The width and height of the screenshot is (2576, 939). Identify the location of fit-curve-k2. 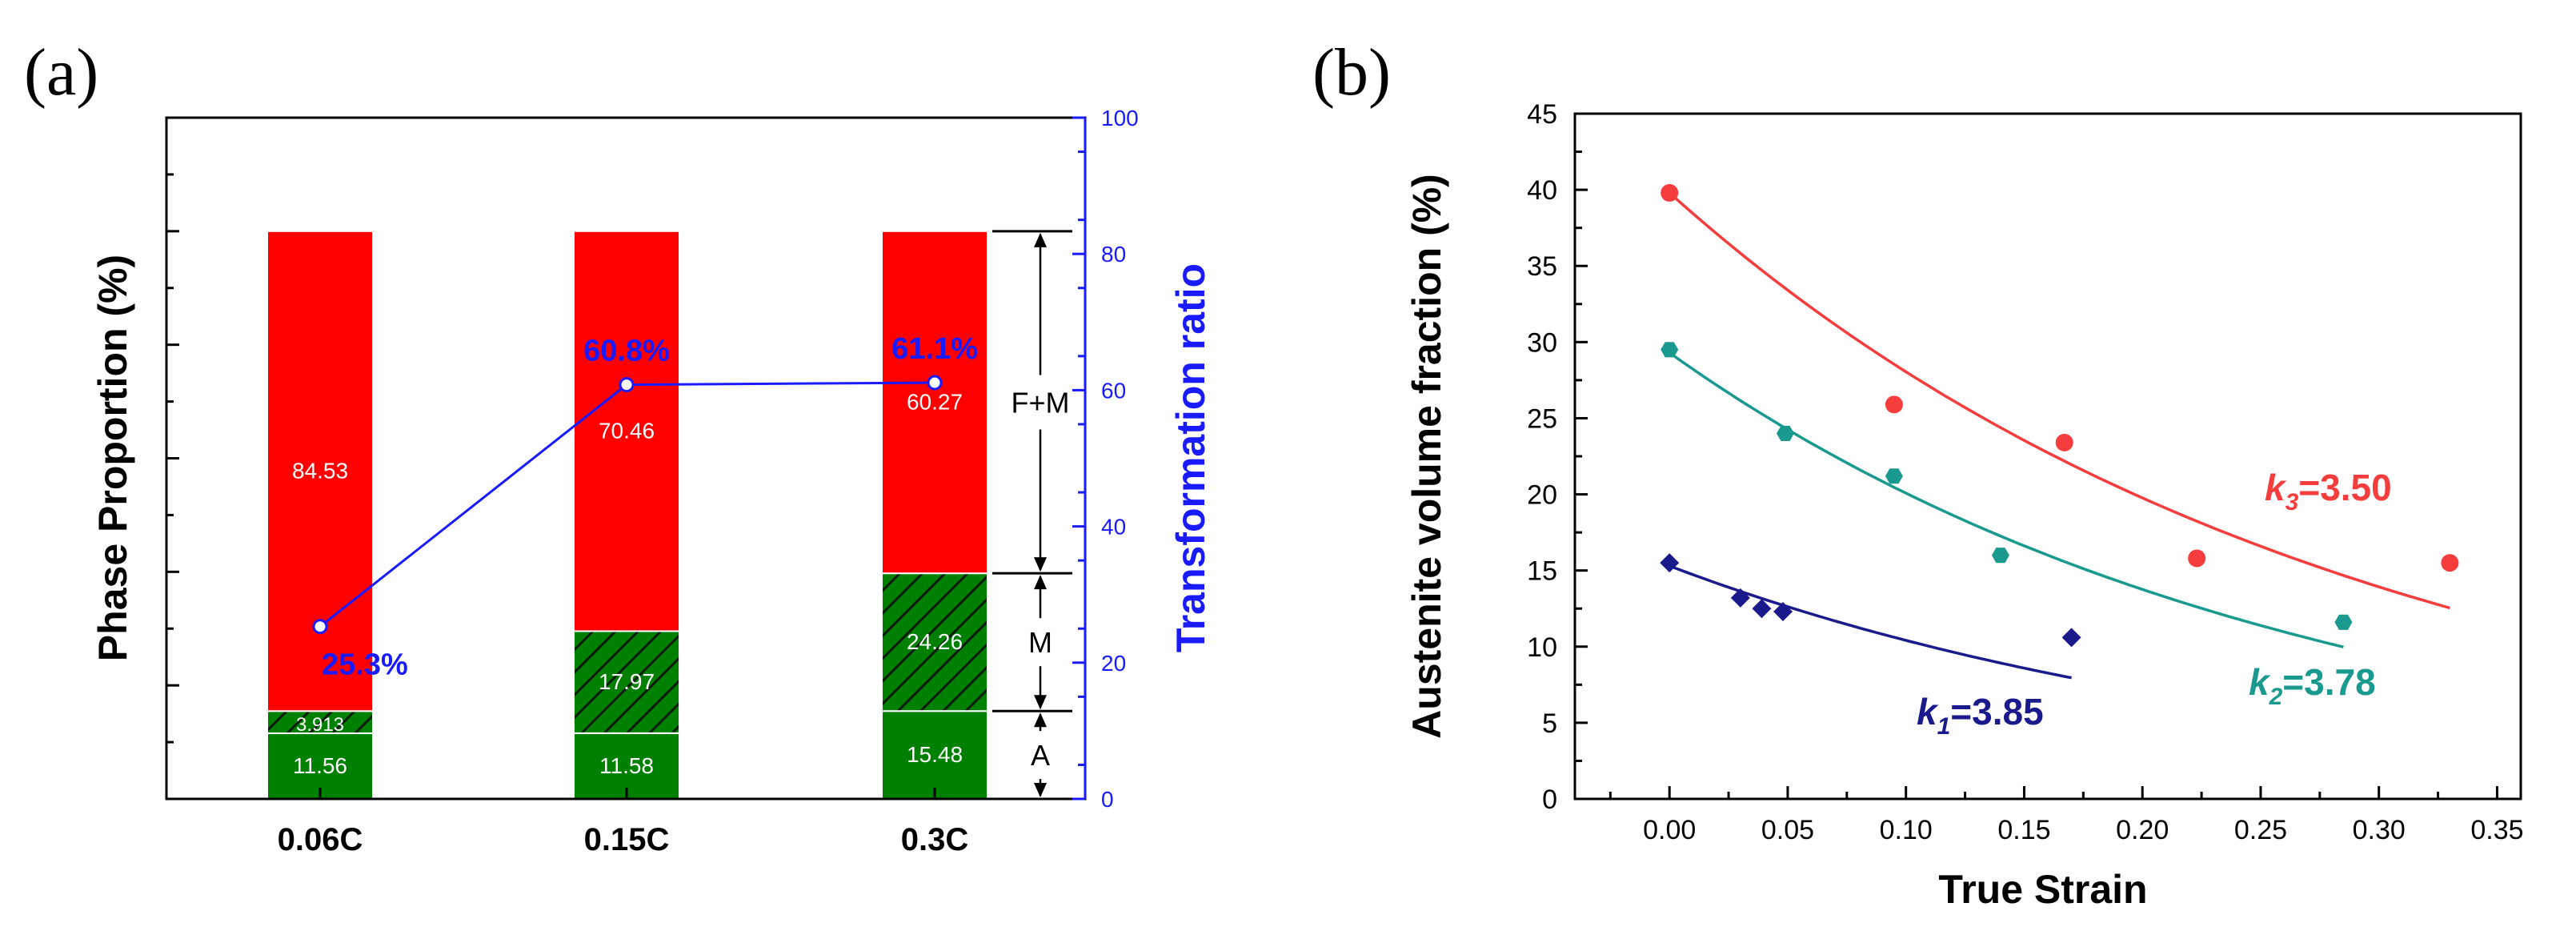
(2006, 499).